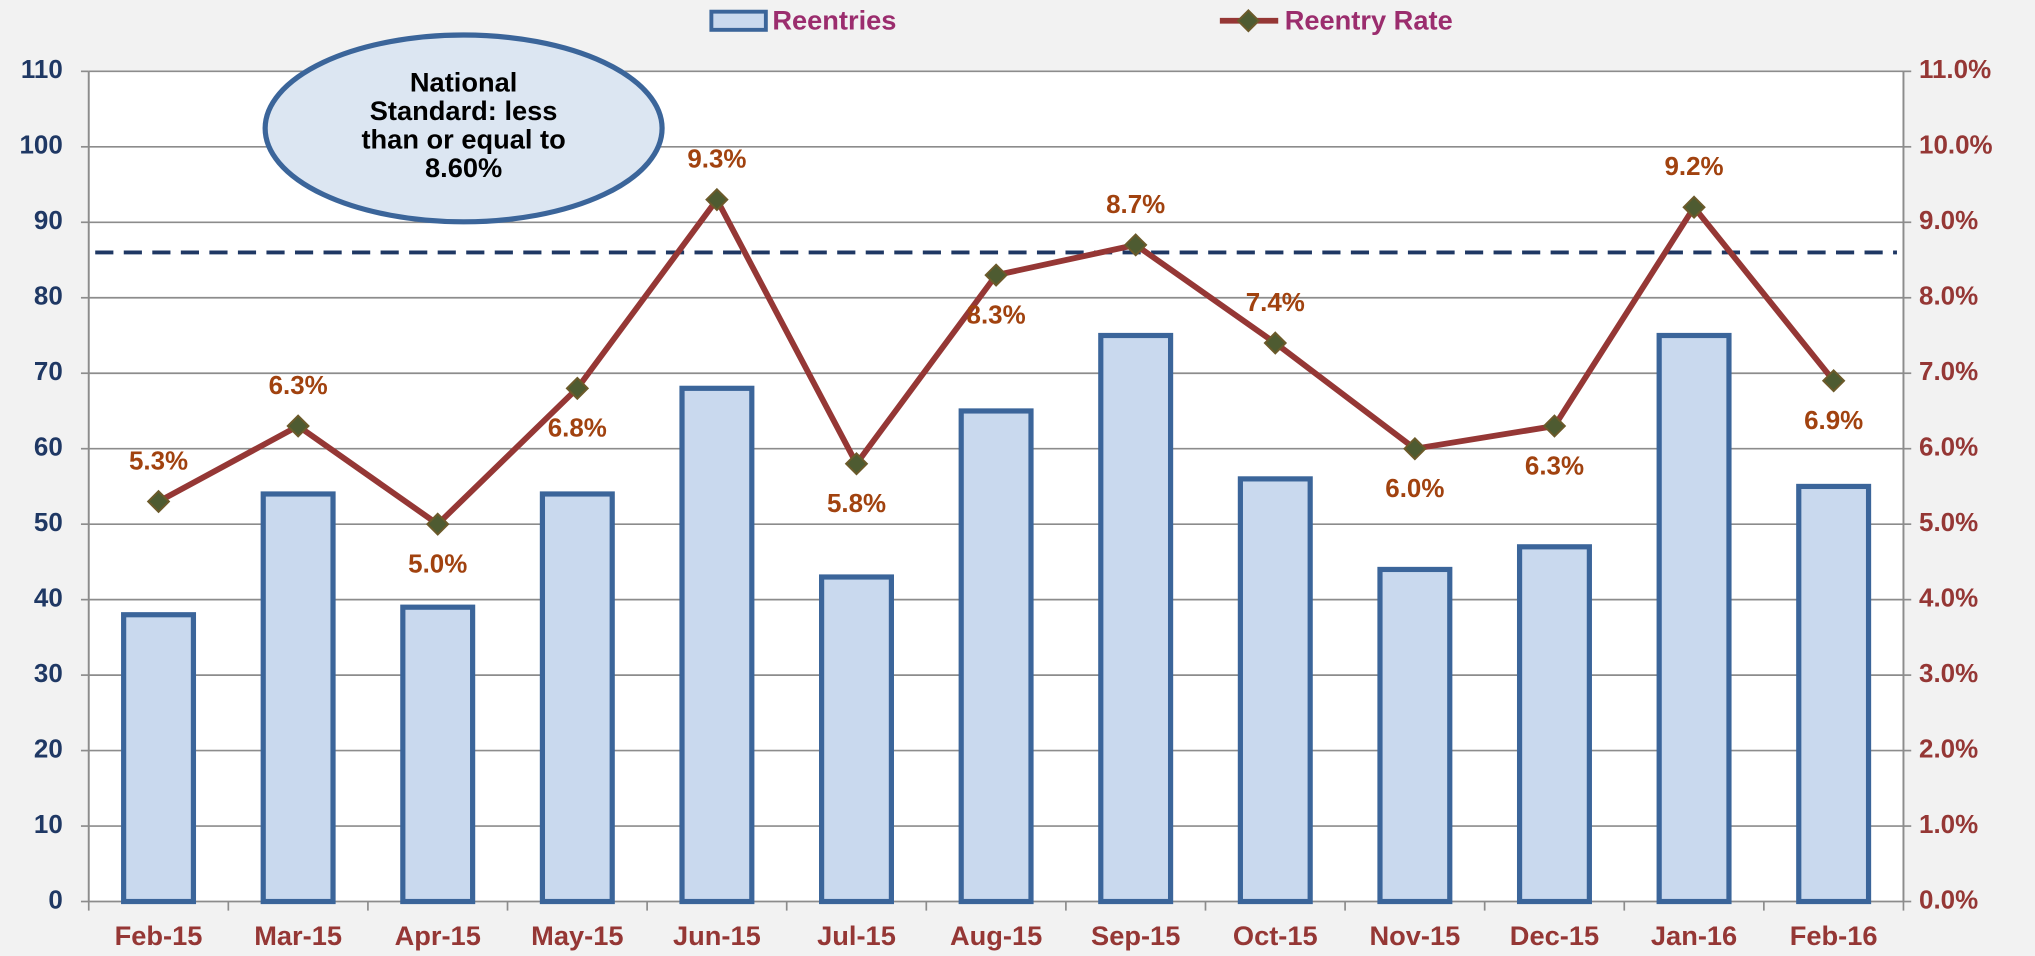 Image resolution: width=2035 pixels, height=956 pixels. I want to click on x-tick-label: Dec-15, so click(1554, 935).